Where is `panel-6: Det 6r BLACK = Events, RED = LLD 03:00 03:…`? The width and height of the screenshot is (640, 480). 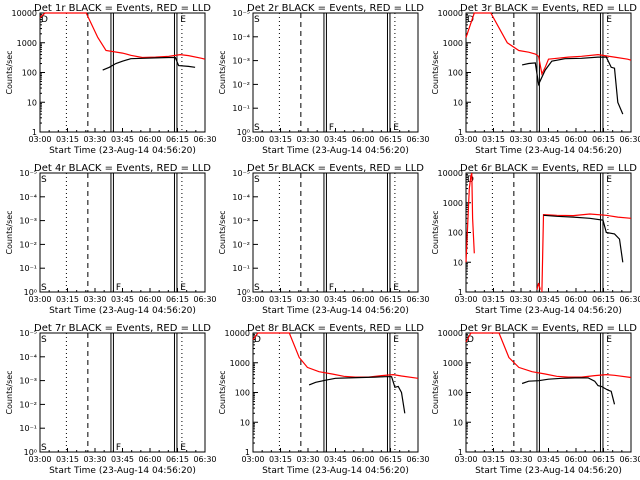
panel-6: Det 6r BLACK = Events, RED = LLD 03:00 03:… is located at coordinates (535, 239).